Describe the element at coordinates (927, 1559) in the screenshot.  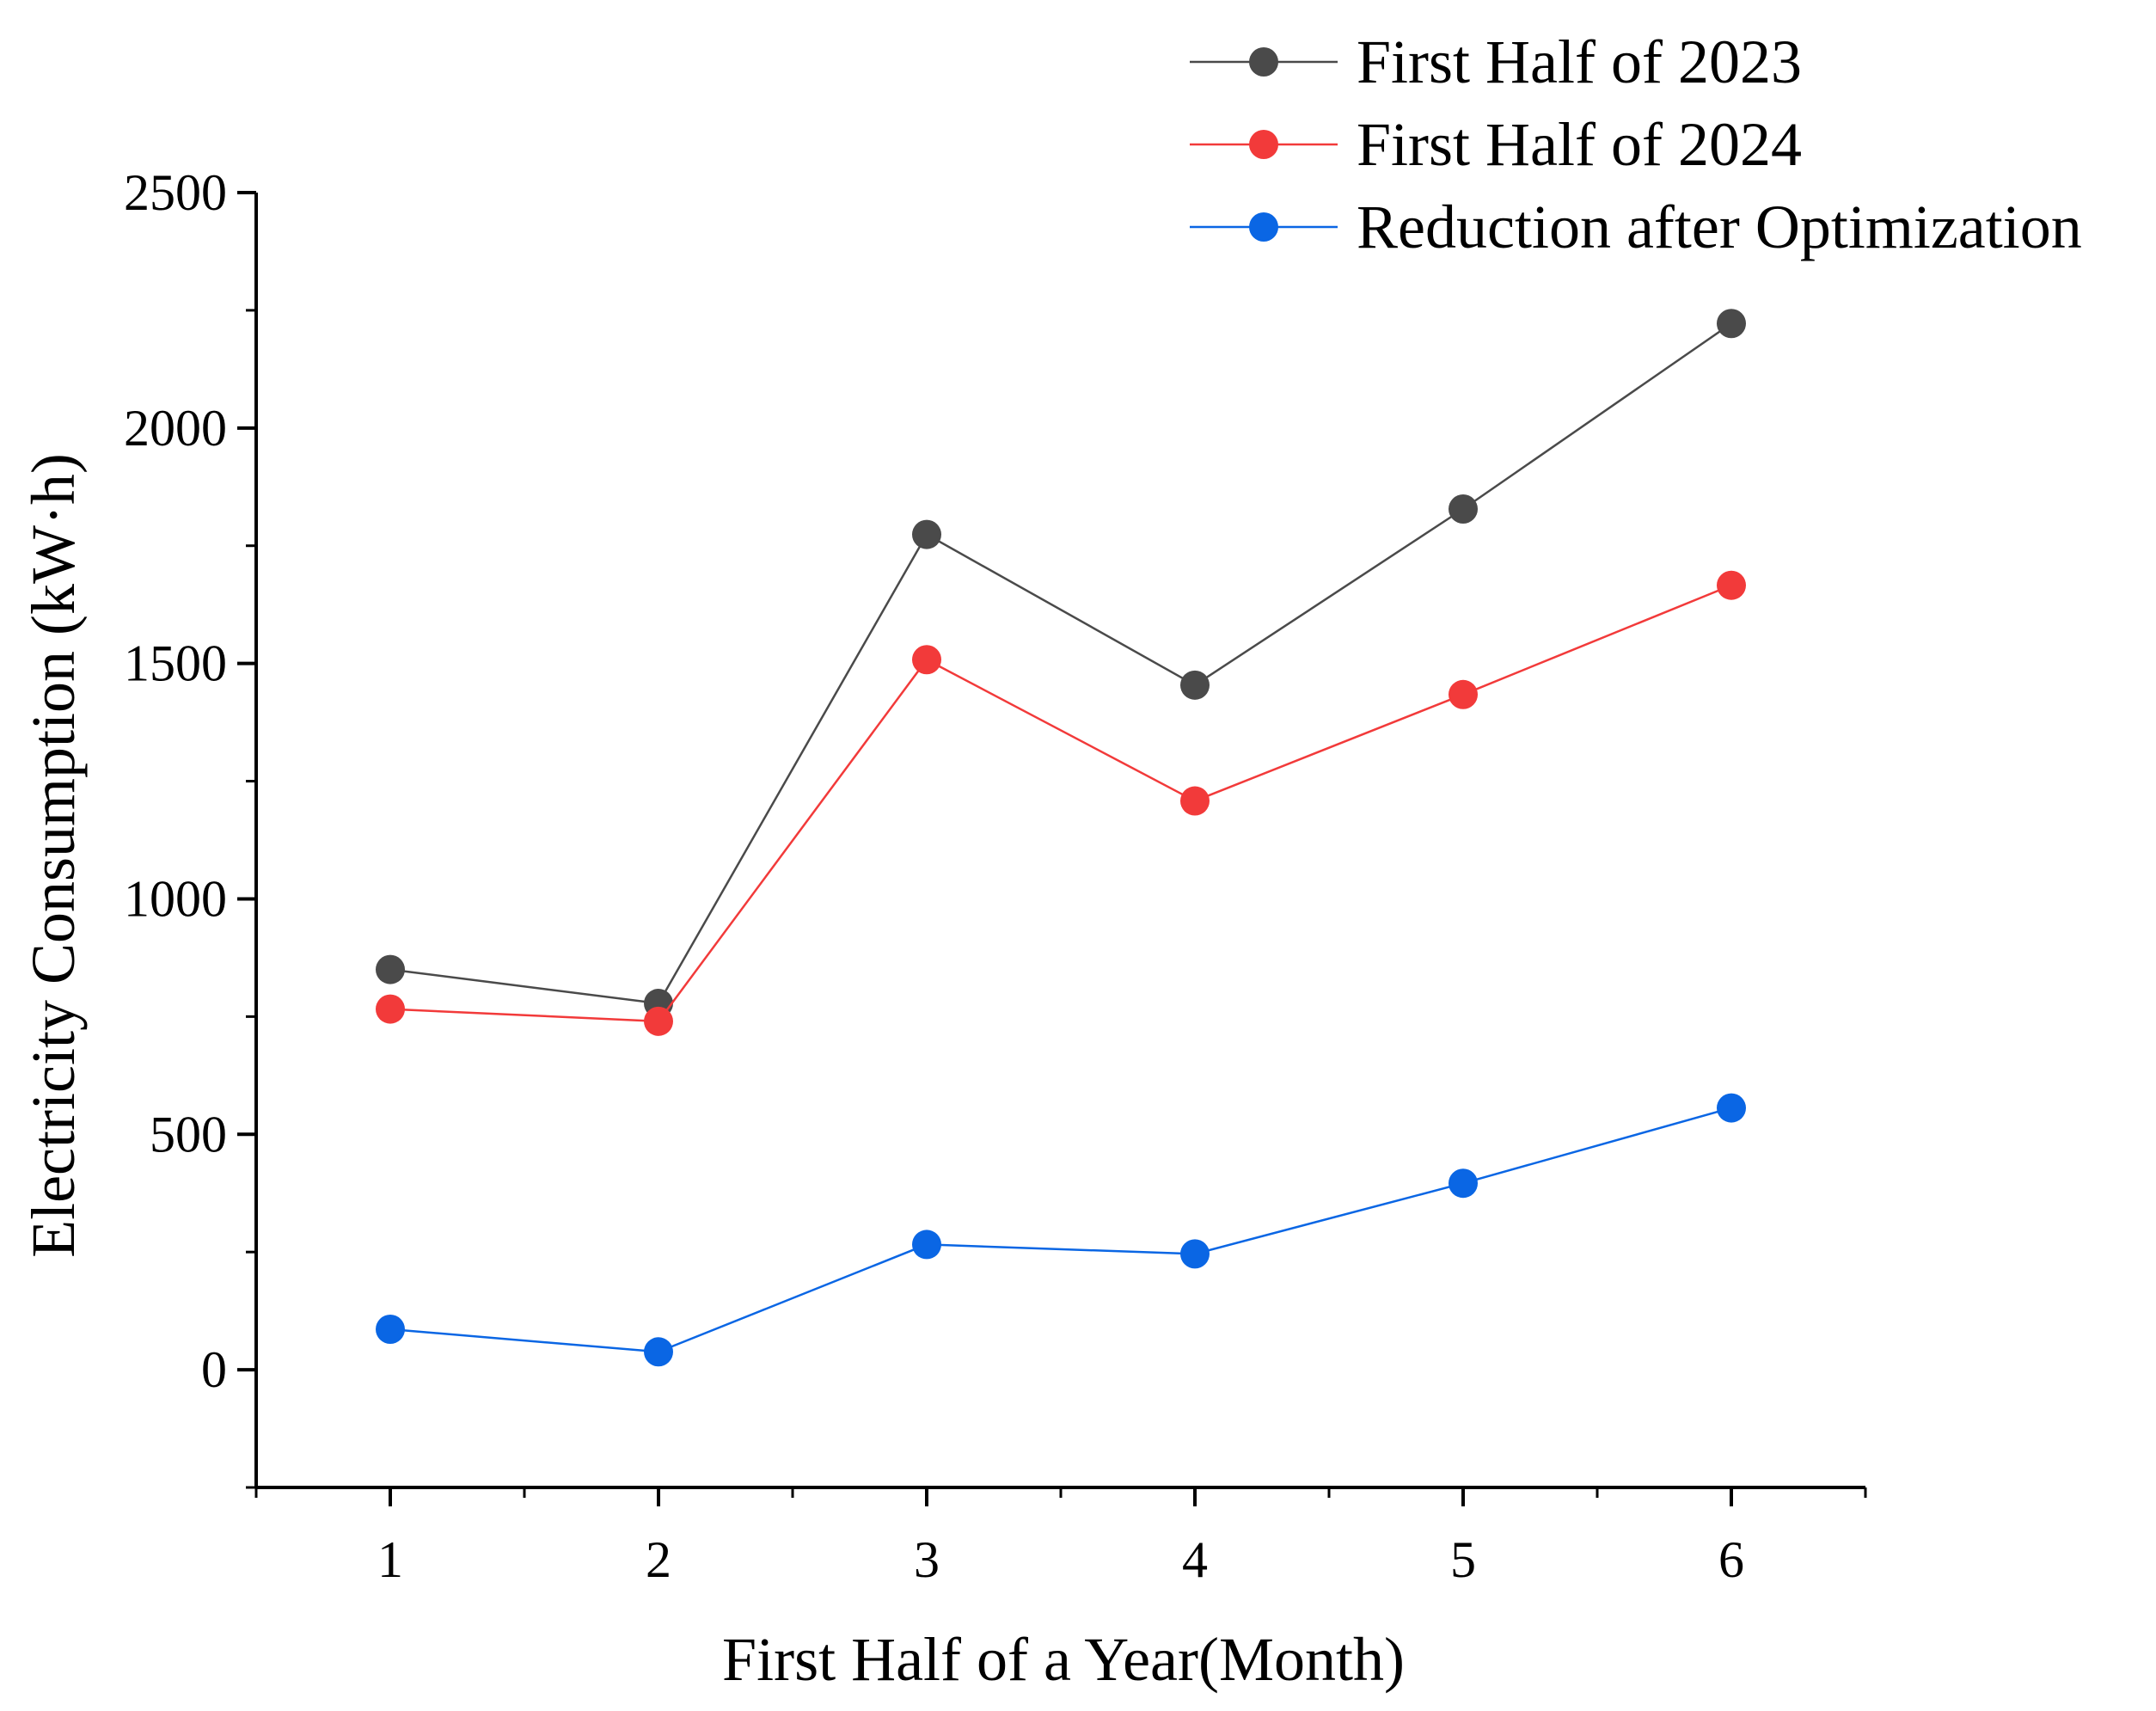
I see `x-tick-label: 3` at that location.